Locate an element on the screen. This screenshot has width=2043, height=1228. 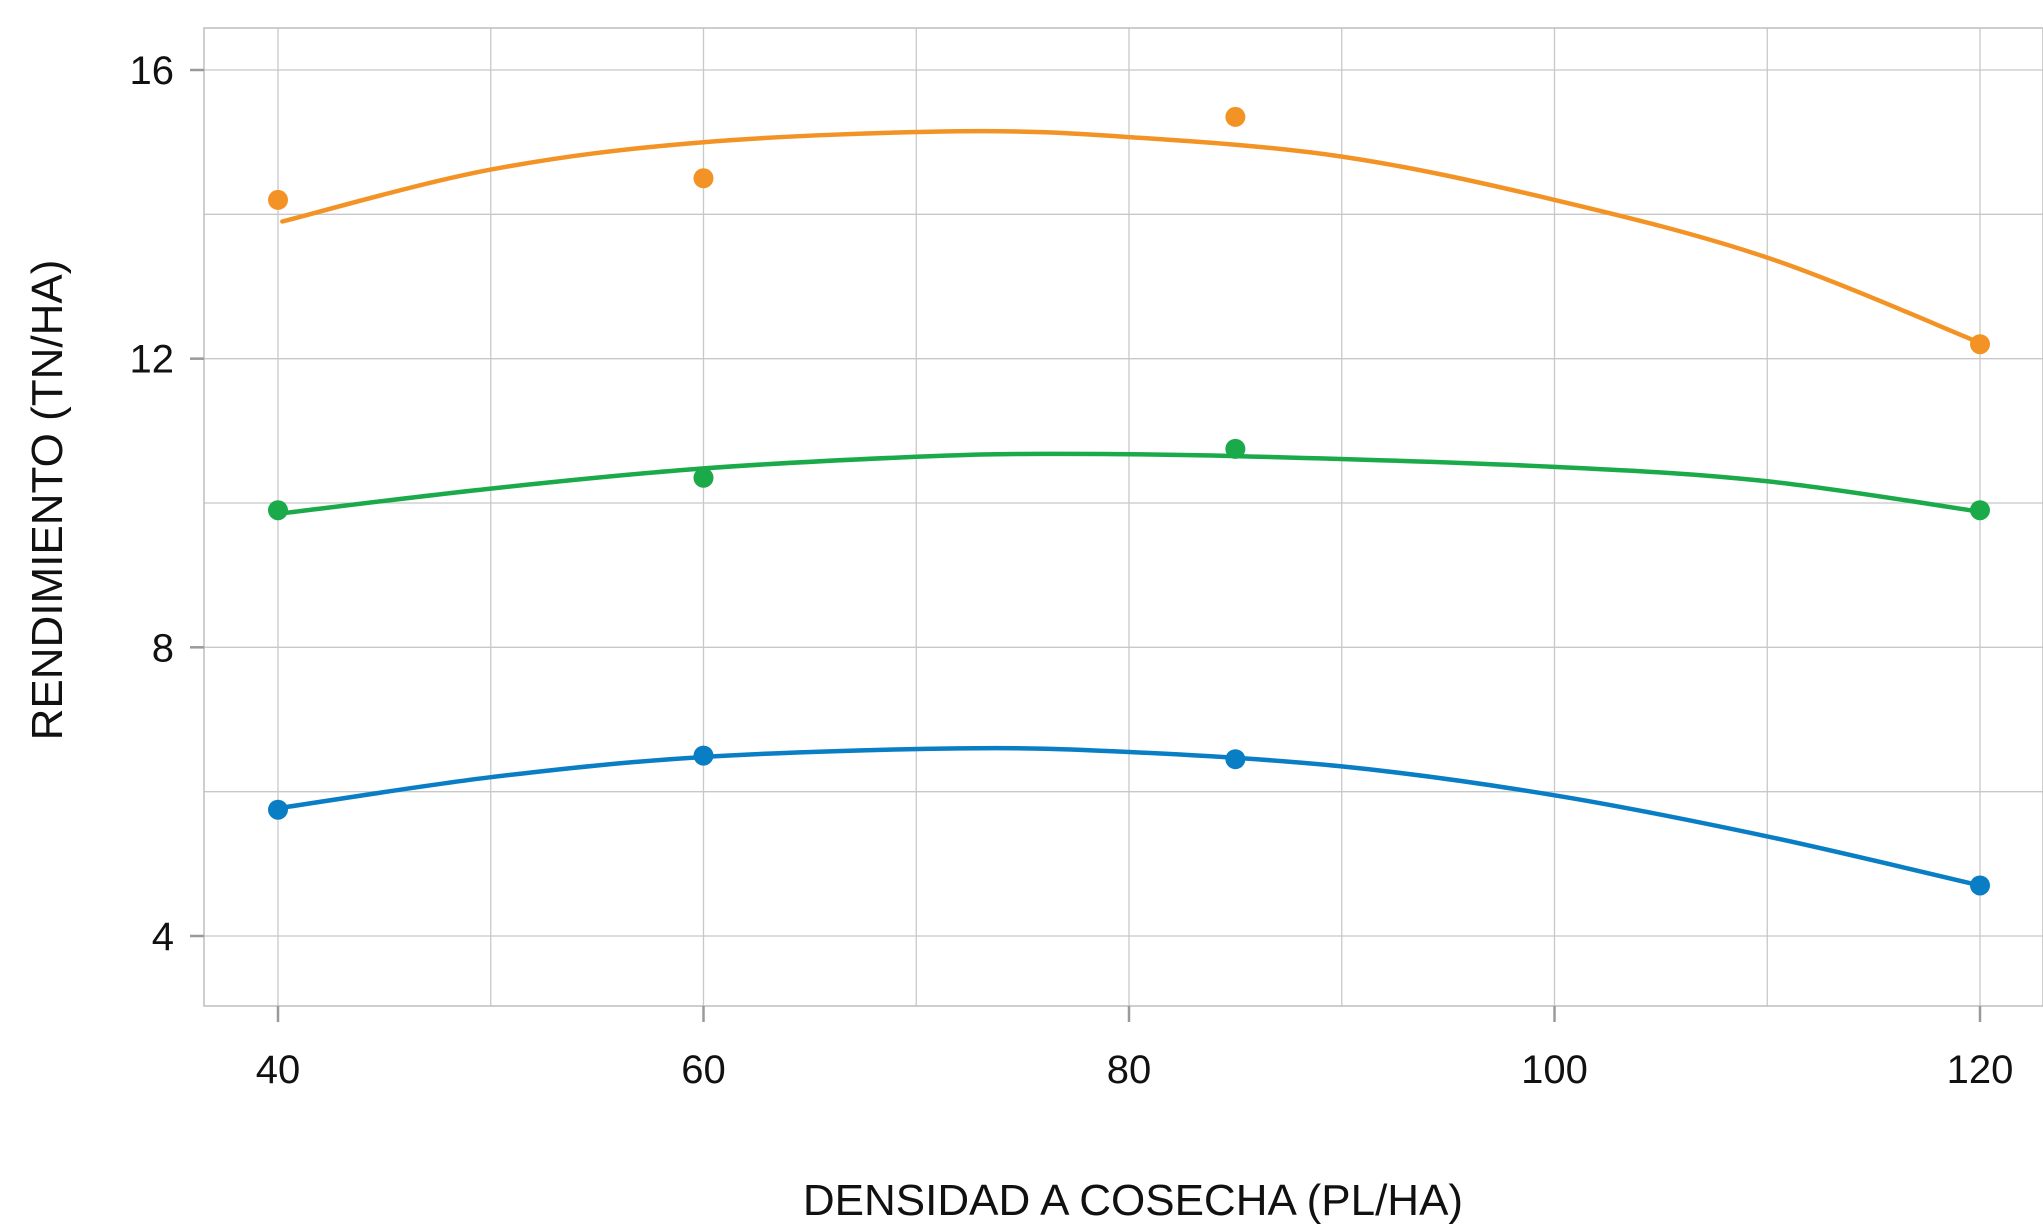
x-tick-label: 40 is located at coordinates (278, 1070).